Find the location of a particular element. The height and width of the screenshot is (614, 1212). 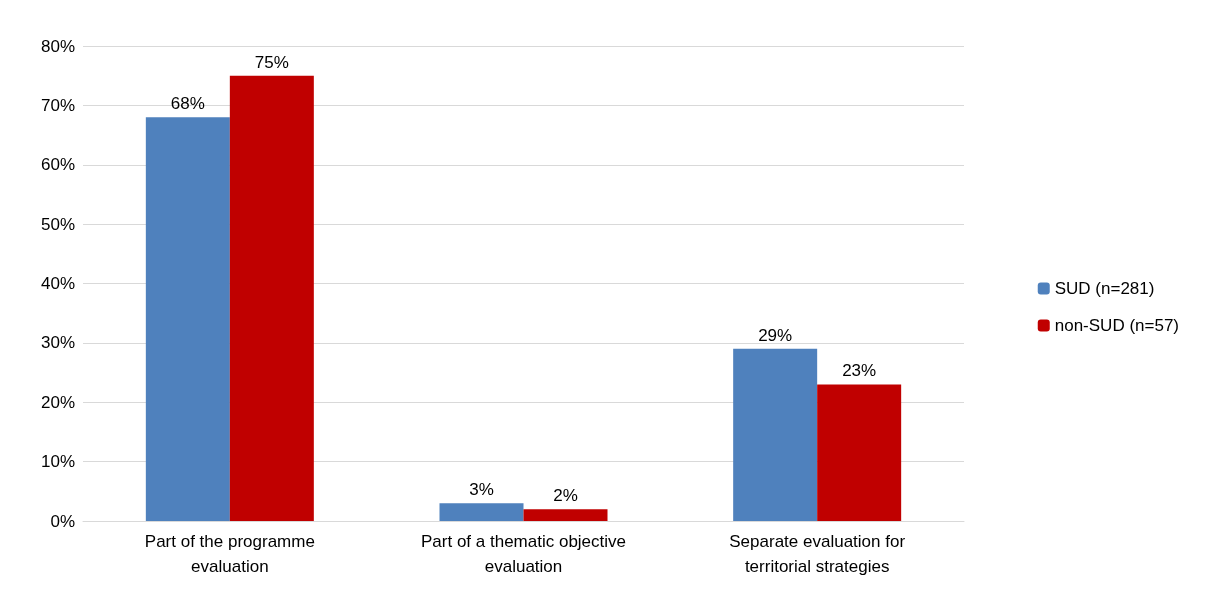

y-tick-label: 30% is located at coordinates (57, 343).